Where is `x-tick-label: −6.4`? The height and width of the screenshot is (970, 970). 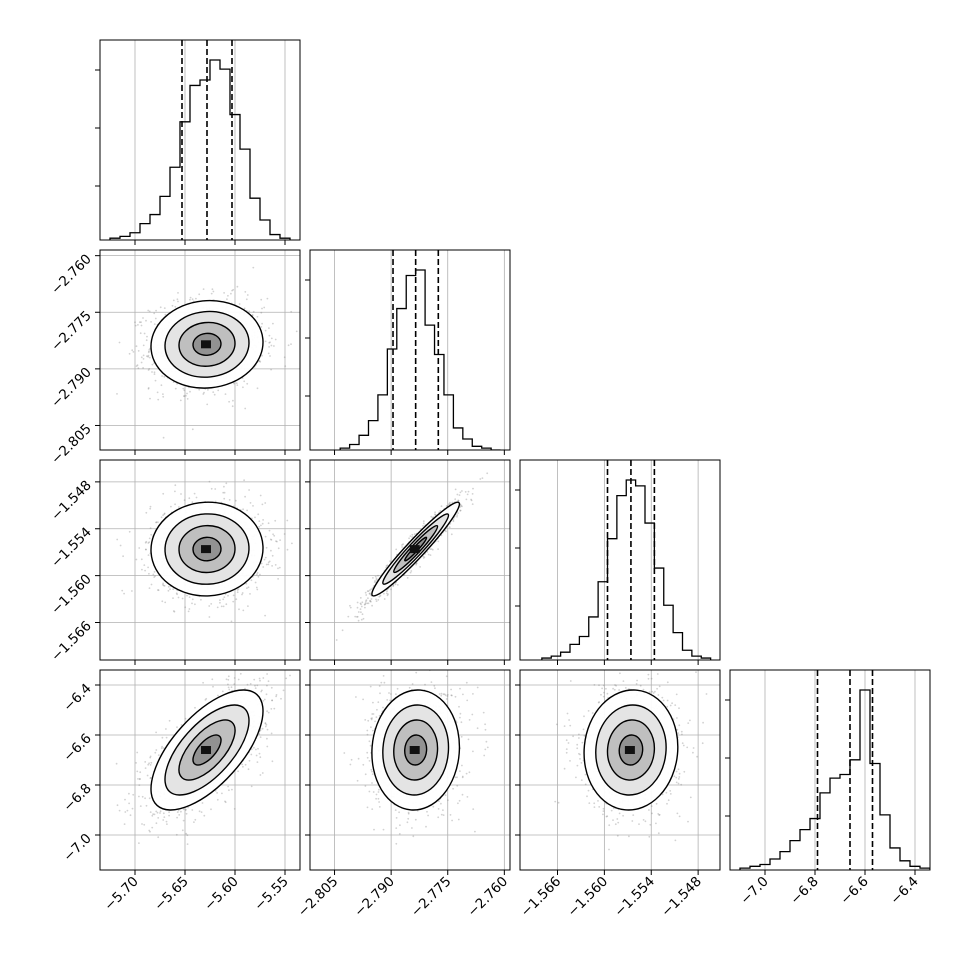 x-tick-label: −6.4 is located at coordinates (904, 891).